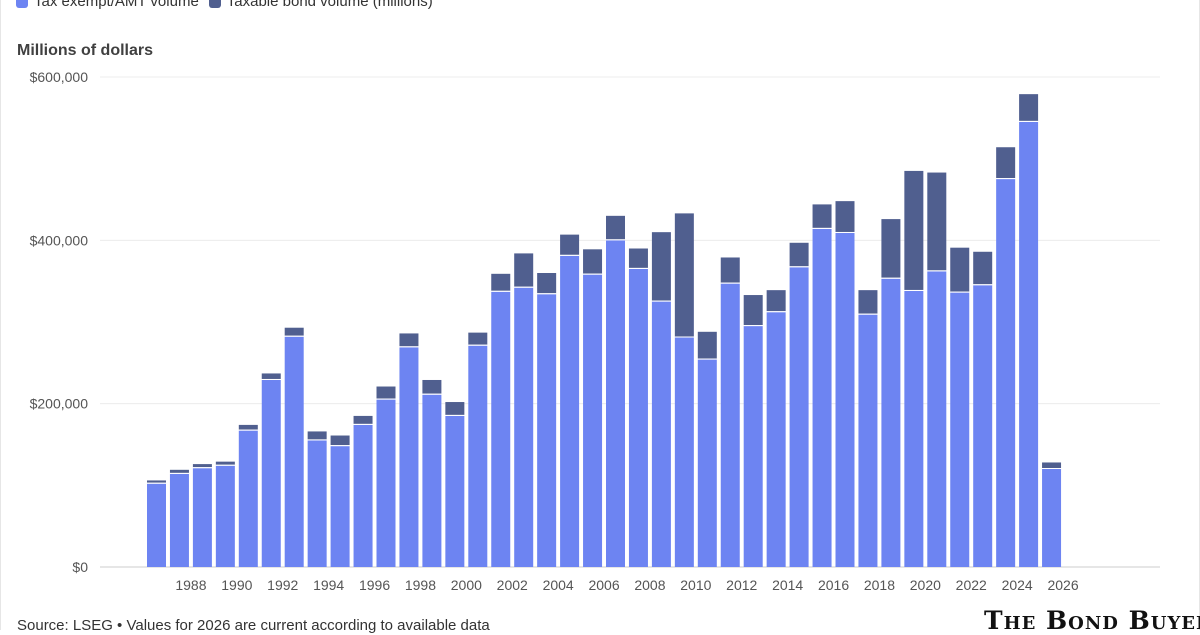 Image resolution: width=1200 pixels, height=635 pixels. Describe the element at coordinates (914, 428) in the screenshot. I see `bar-tax-exempt-2020` at that location.